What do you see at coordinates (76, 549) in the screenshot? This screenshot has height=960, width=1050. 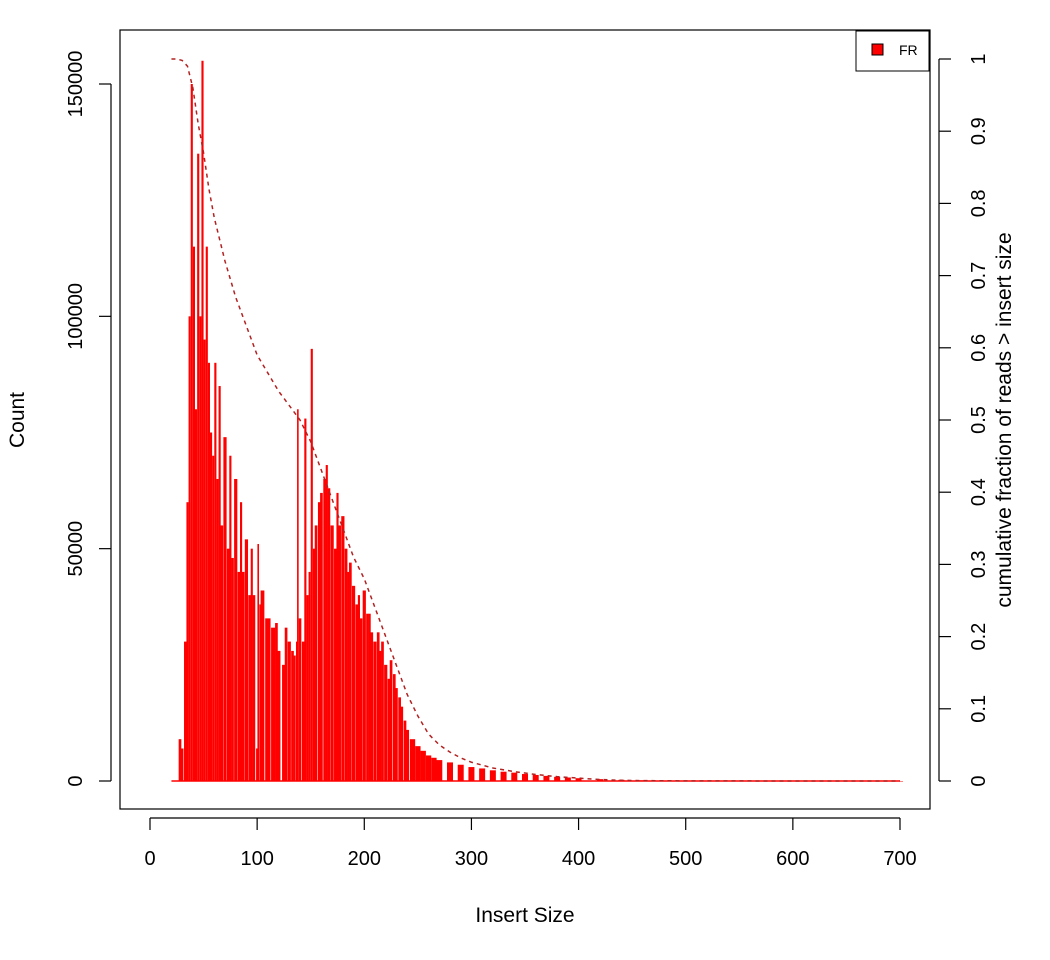 I see `y-tick-label: 50000` at bounding box center [76, 549].